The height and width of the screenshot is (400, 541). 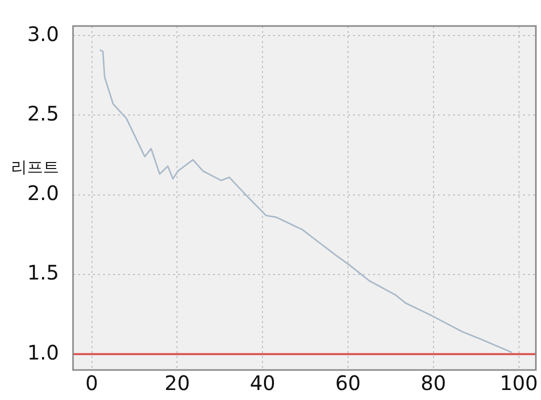 I want to click on x-tick-label: 40, so click(x=263, y=383).